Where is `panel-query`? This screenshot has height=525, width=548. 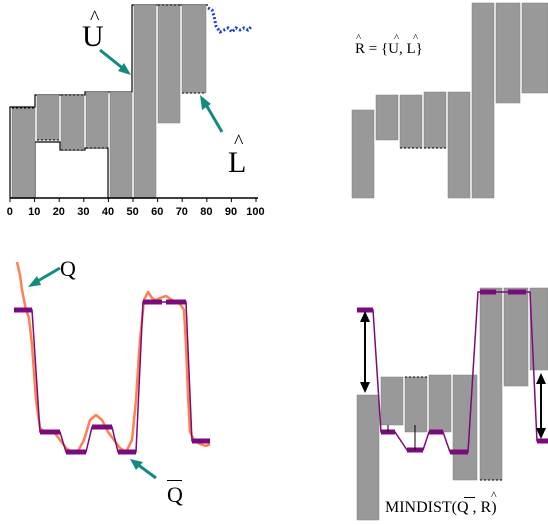 panel-query is located at coordinates (112, 370).